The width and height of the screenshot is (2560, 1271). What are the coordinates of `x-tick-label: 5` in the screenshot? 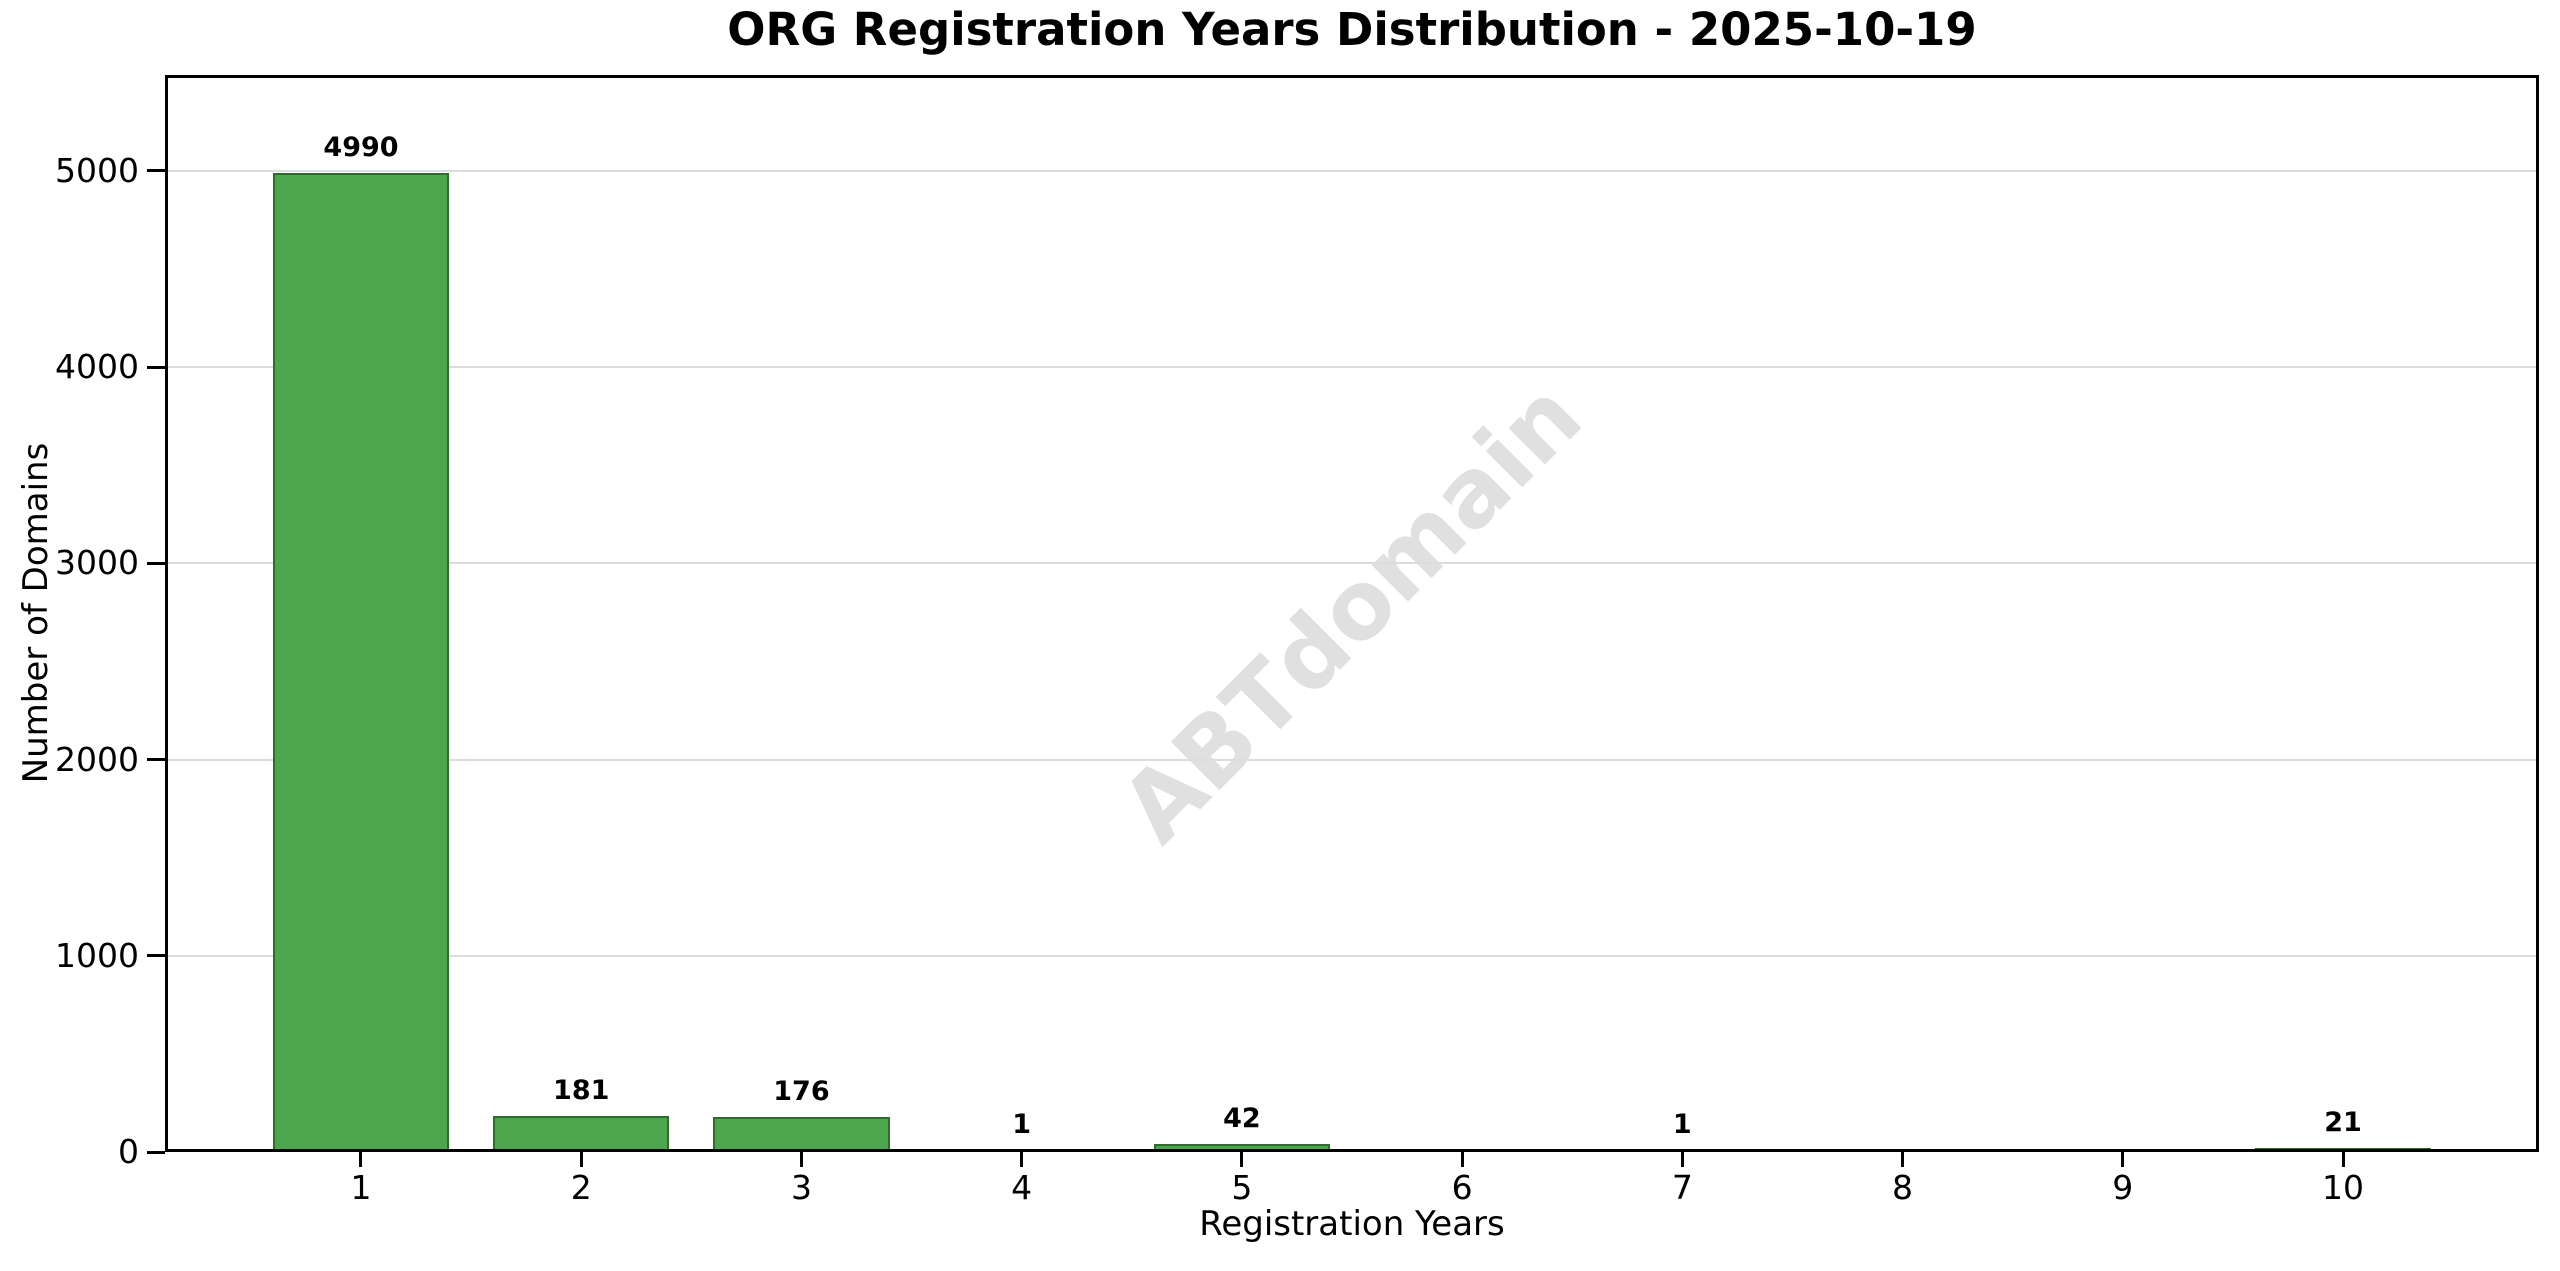 It's located at (1242, 1187).